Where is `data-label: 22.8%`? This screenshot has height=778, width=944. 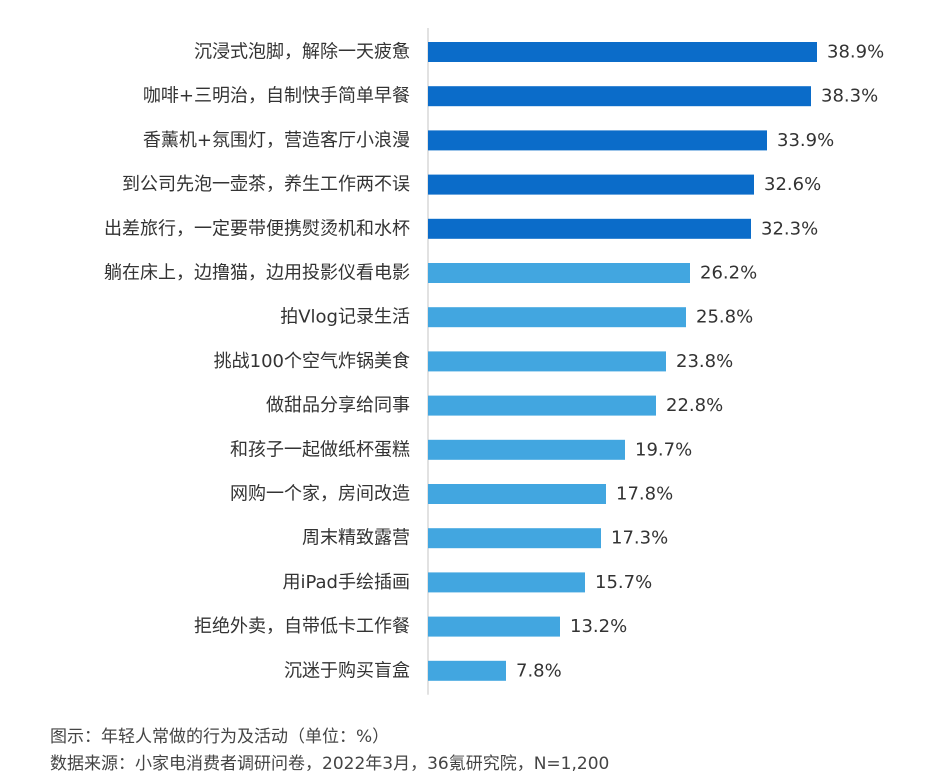 data-label: 22.8% is located at coordinates (694, 405).